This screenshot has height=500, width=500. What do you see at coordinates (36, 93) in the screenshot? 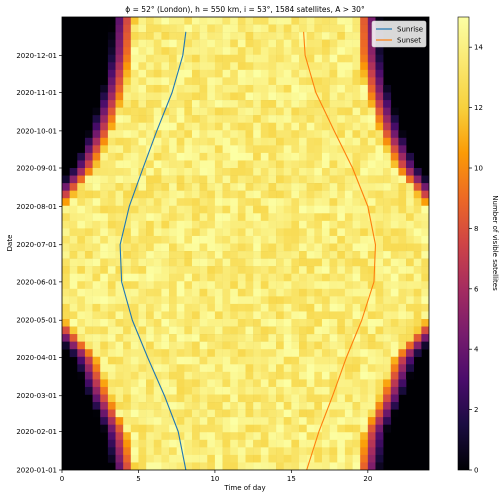
I see `y-tick-label: 2020-11-01` at bounding box center [36, 93].